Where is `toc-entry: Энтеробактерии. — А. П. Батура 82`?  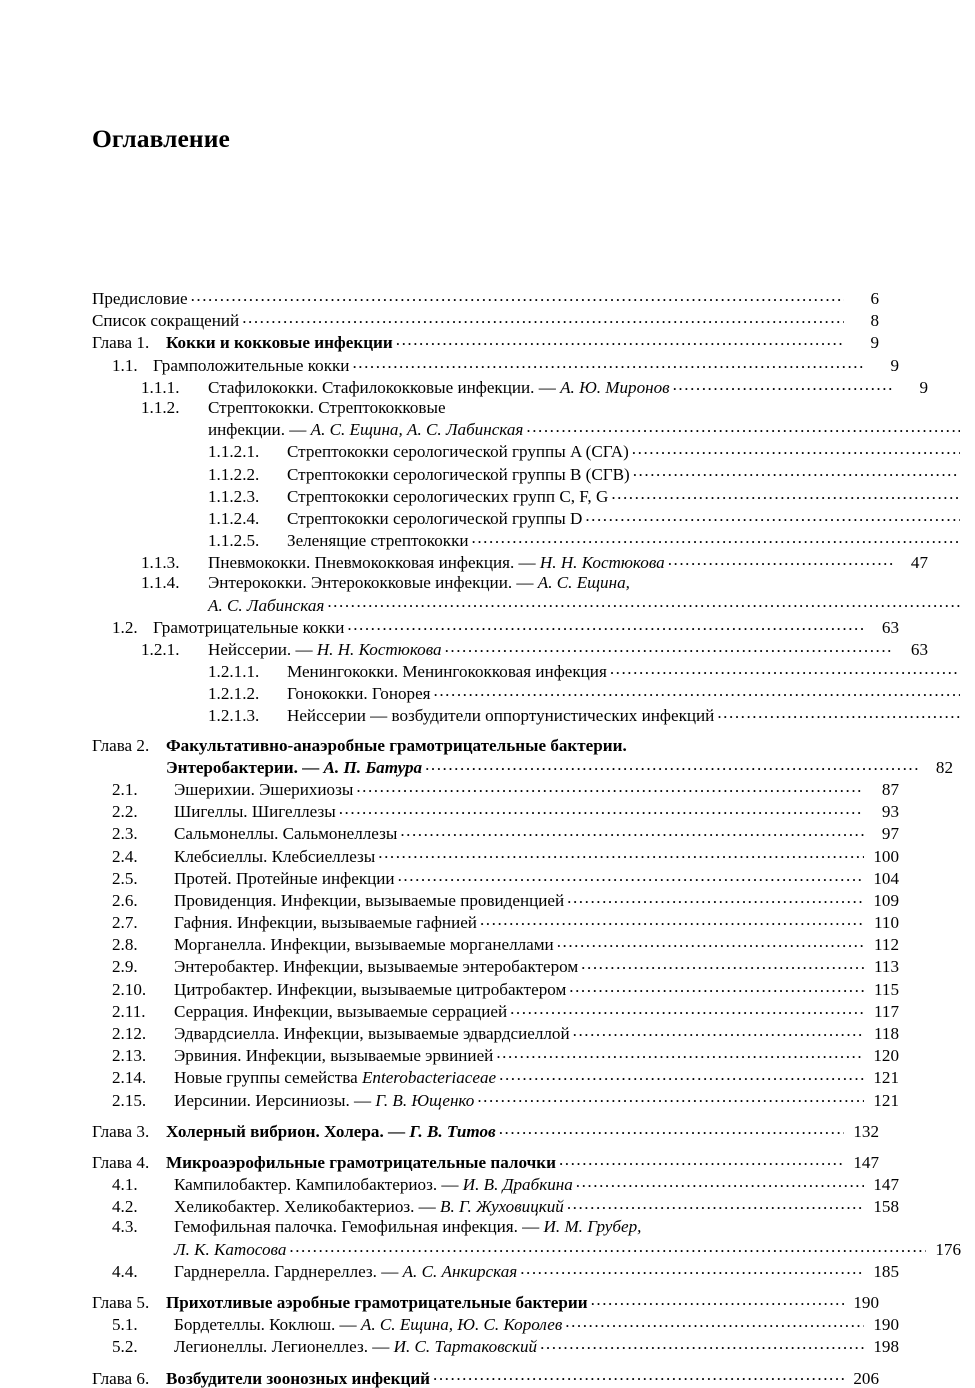
toc-entry: Энтеробактерии. — А. П. Батура 82 is located at coordinates (522, 767).